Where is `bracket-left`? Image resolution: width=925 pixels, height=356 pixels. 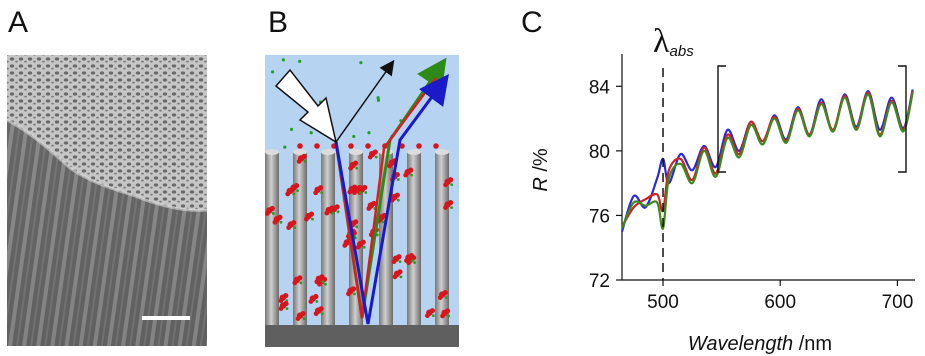 bracket-left is located at coordinates (721, 119).